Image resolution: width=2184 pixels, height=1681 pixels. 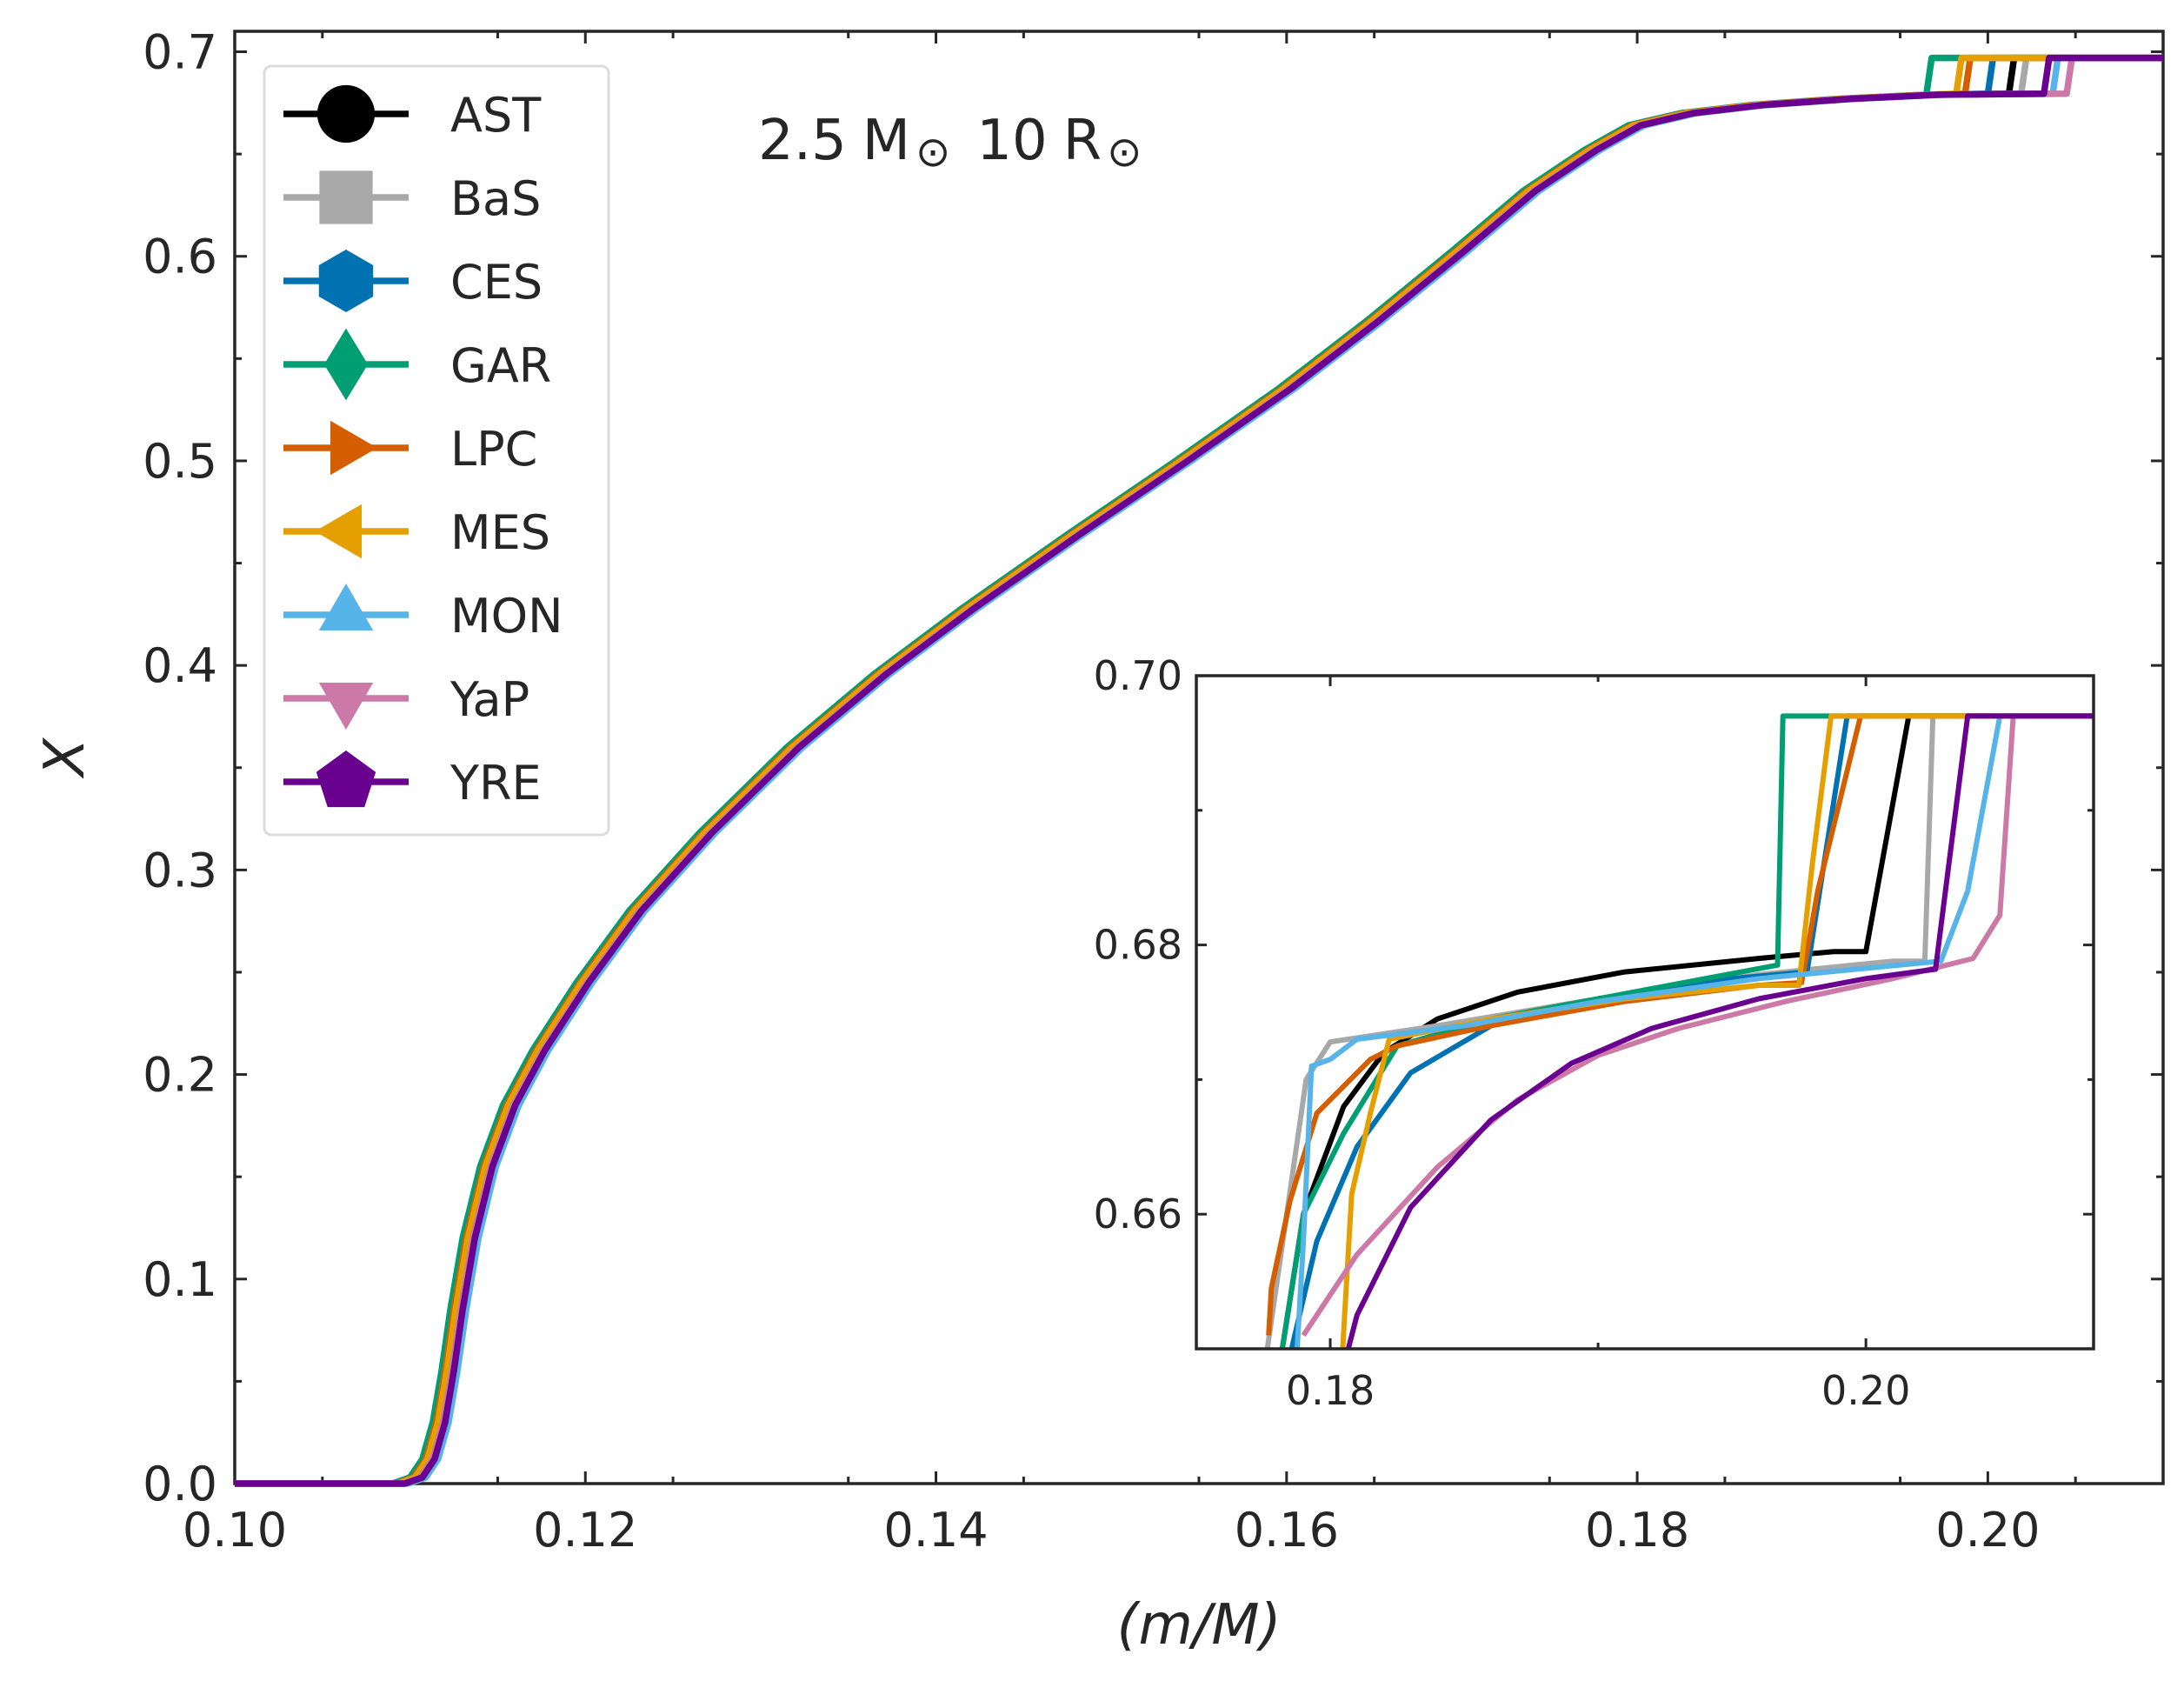 I want to click on inset-series-line-lpc, so click(x=1680, y=1025).